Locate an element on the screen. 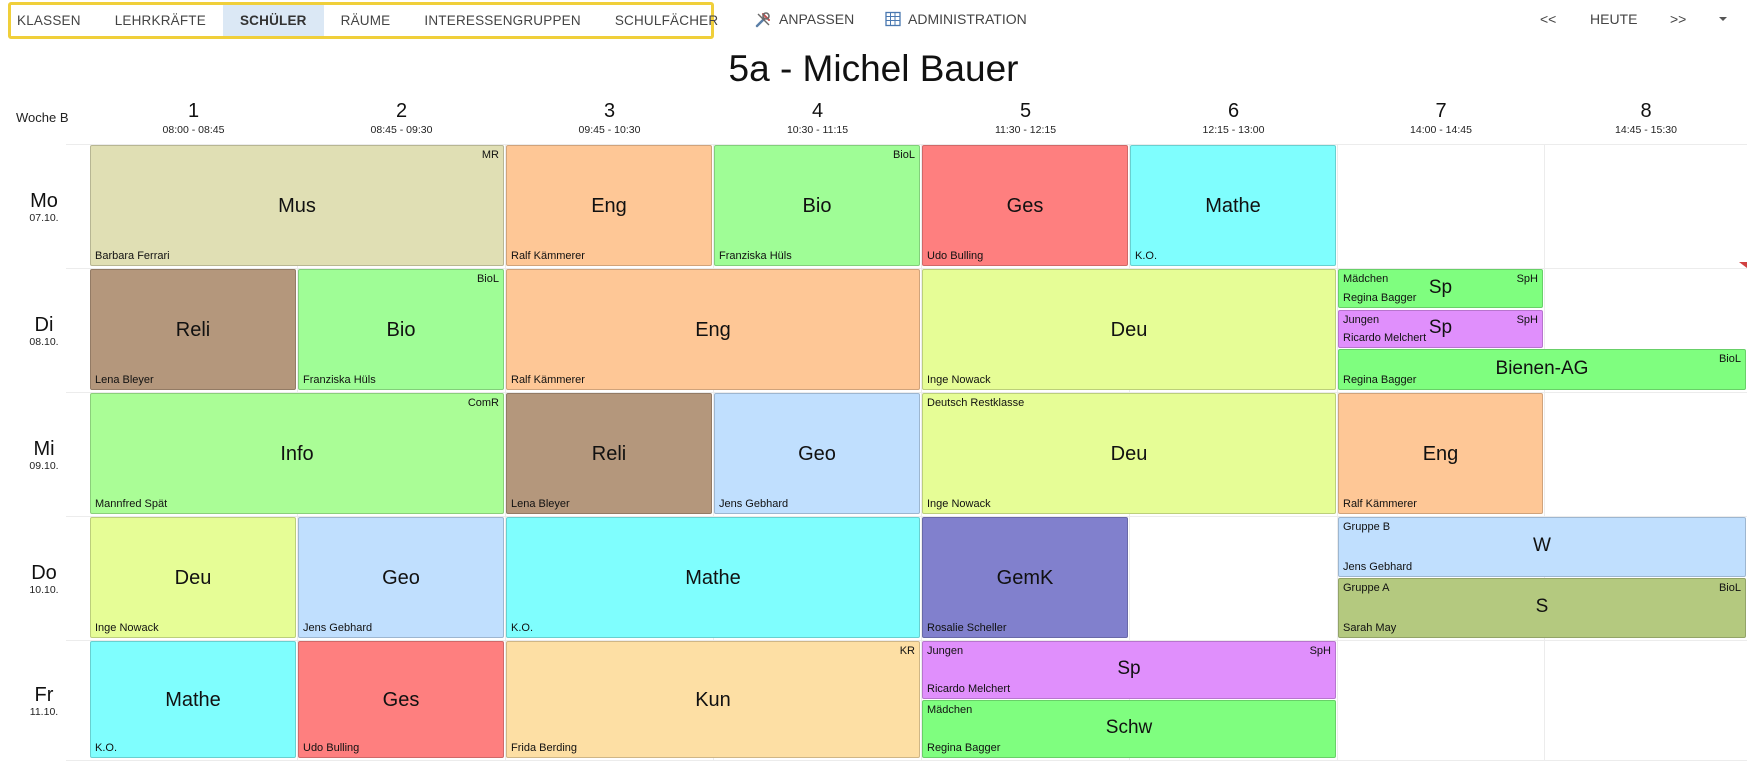 The image size is (1747, 774). lesson-subject: Eng is located at coordinates (609, 205).